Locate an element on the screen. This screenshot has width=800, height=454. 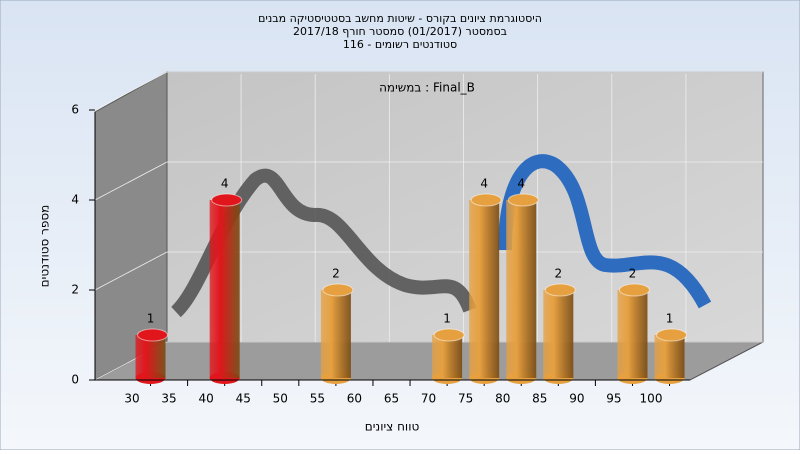
x-tick-label: 75 is located at coordinates (465, 399).